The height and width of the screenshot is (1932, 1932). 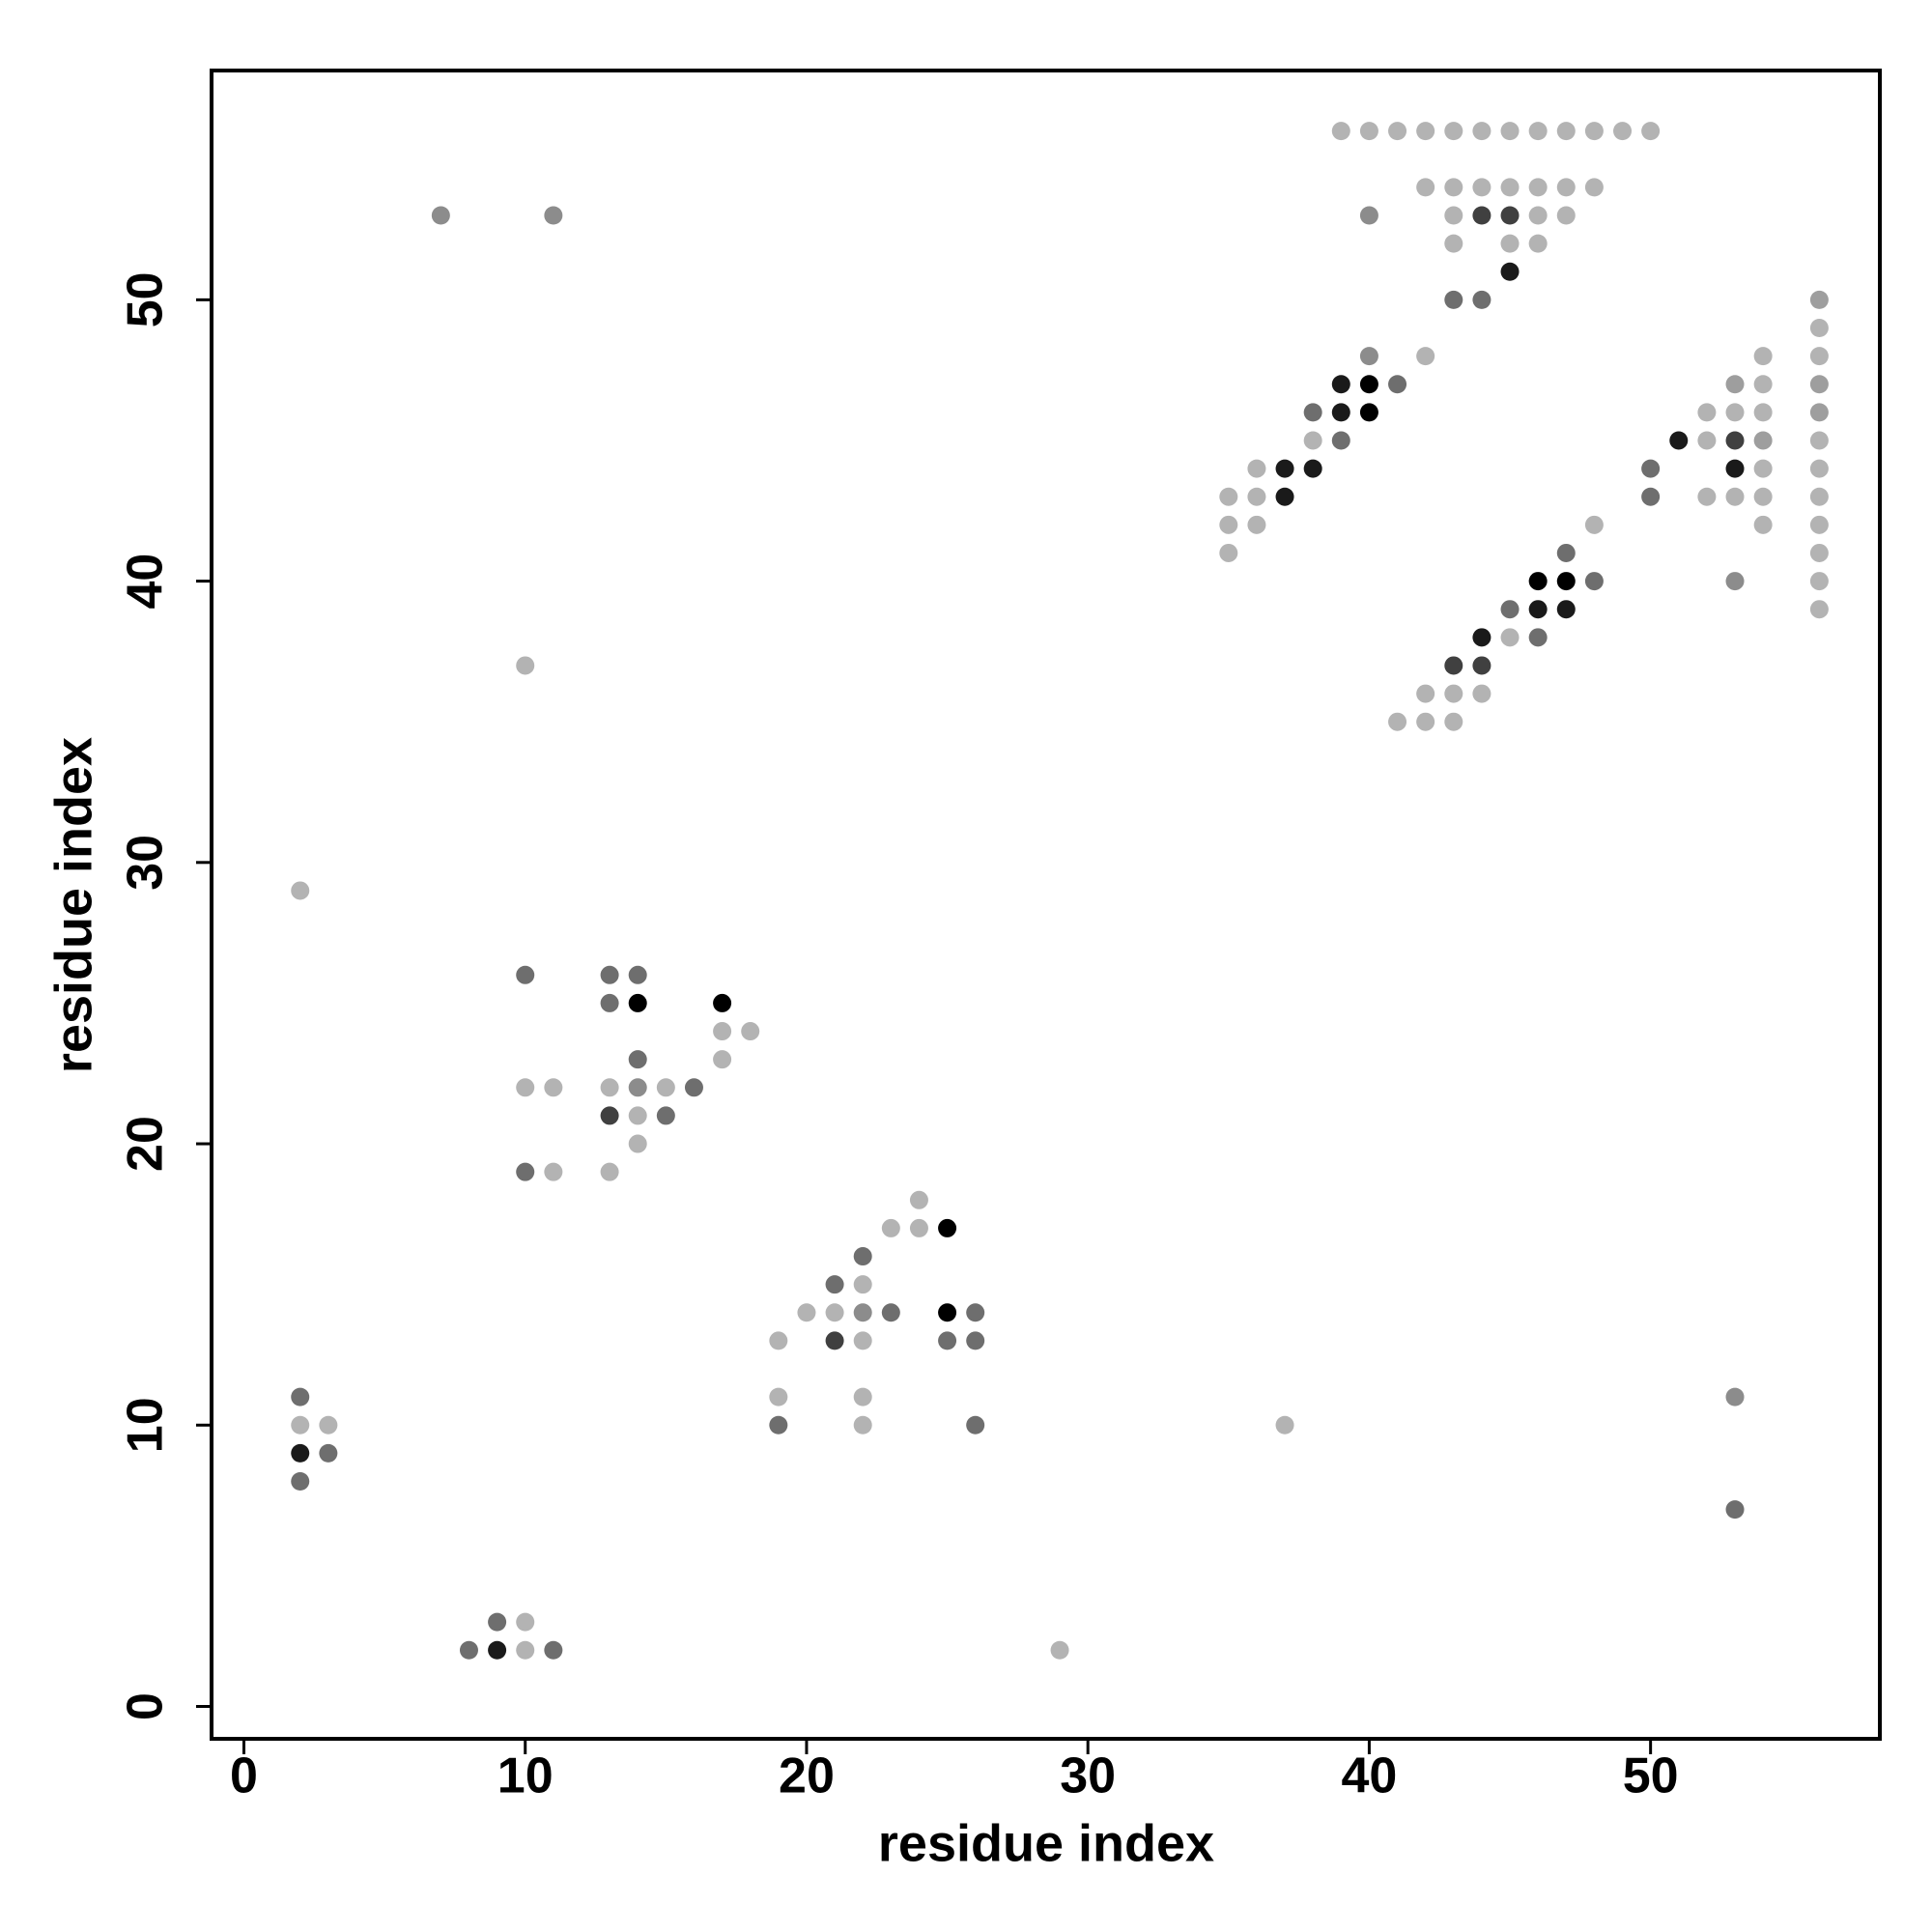 I want to click on y-axis-label: residue index, so click(x=73, y=905).